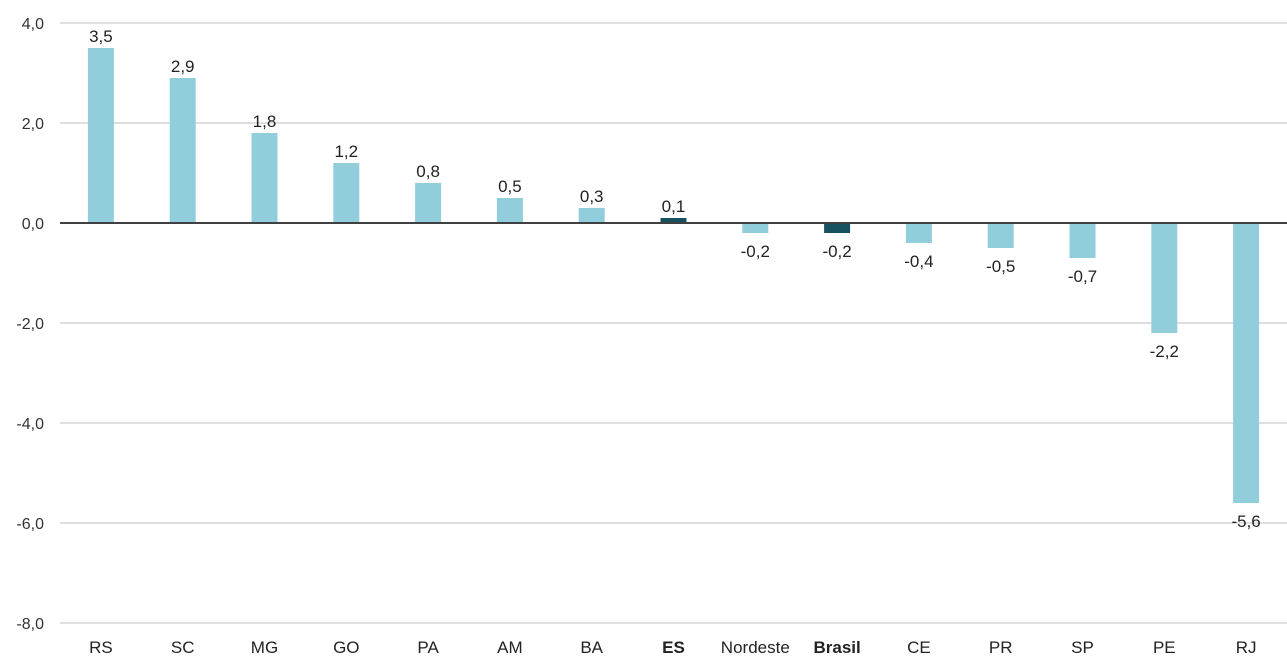 The image size is (1287, 658). What do you see at coordinates (510, 186) in the screenshot?
I see `data-label: 0,5` at bounding box center [510, 186].